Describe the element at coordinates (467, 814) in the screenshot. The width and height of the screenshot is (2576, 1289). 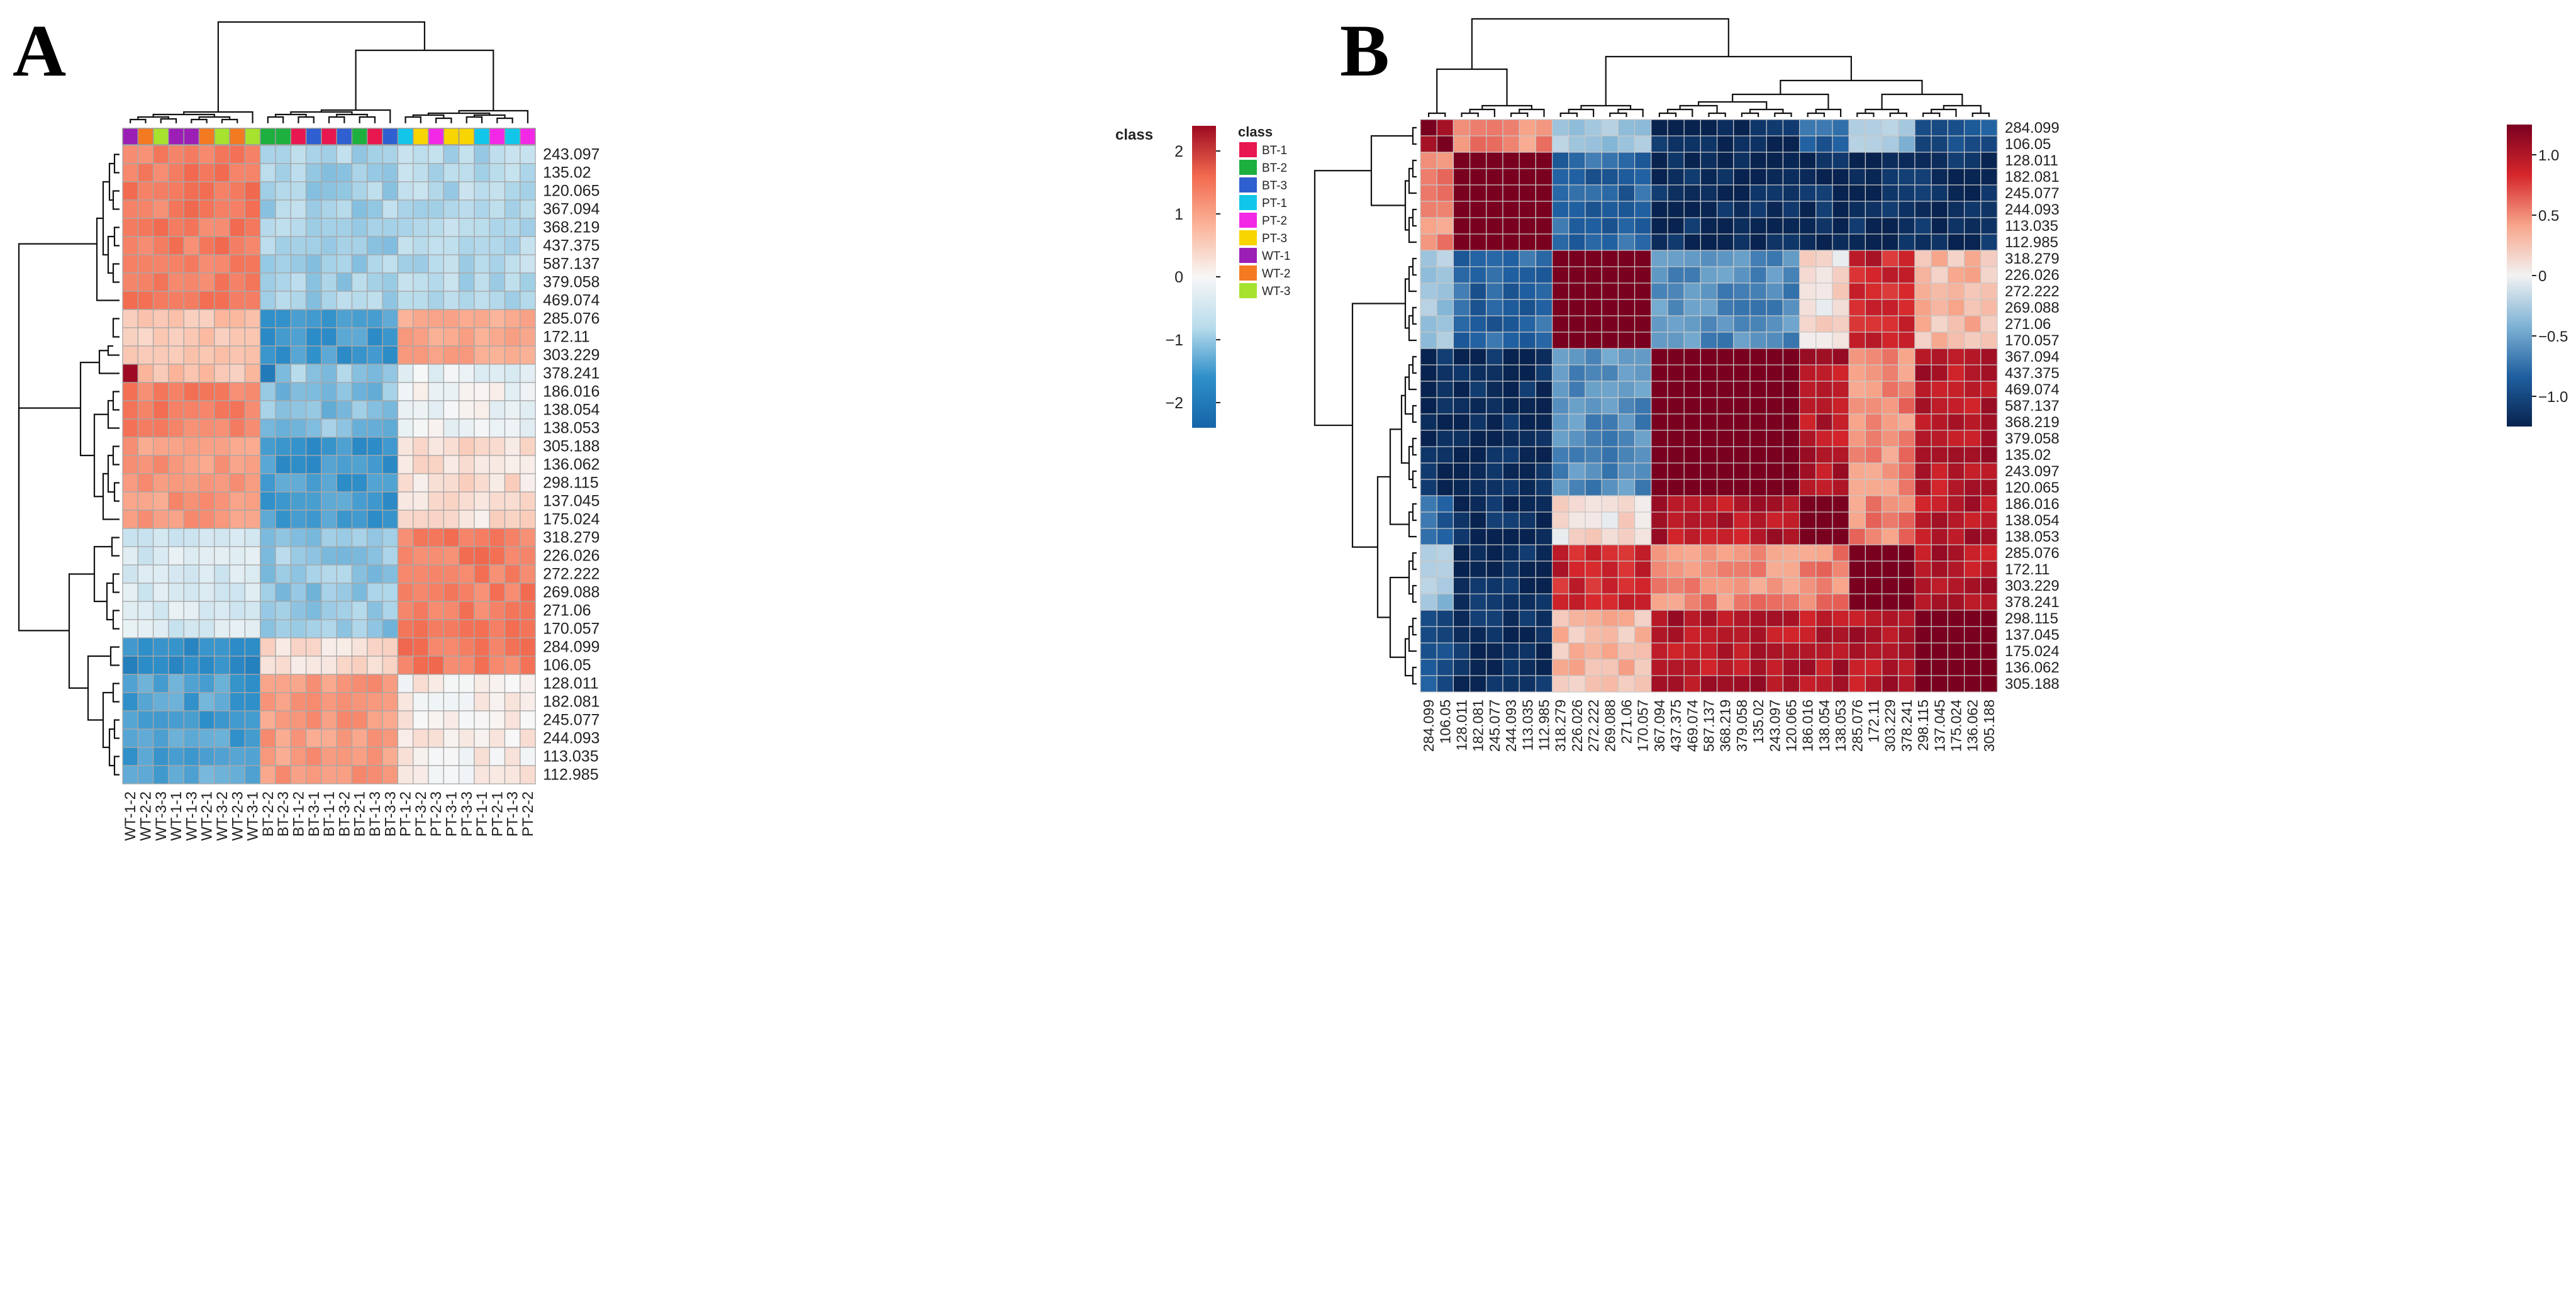
I see `column-label: PT-3-3` at that location.